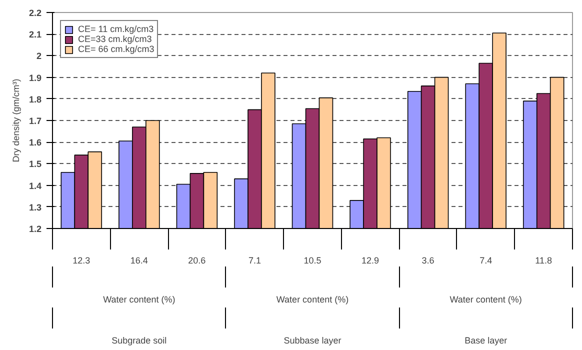  What do you see at coordinates (486, 341) in the screenshot?
I see `text: Base layer` at bounding box center [486, 341].